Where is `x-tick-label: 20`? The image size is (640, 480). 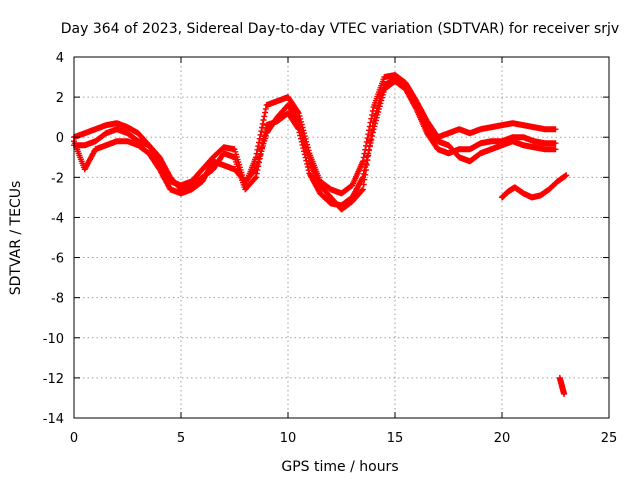
x-tick-label: 20 is located at coordinates (502, 438).